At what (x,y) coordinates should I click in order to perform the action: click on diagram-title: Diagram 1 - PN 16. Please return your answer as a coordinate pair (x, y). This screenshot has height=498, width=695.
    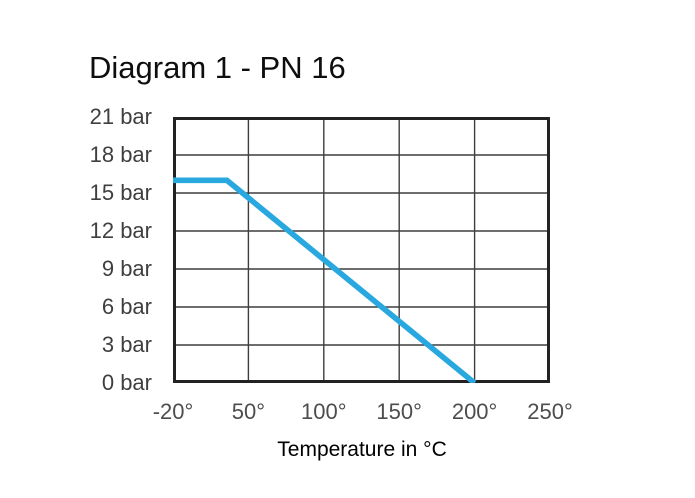
    Looking at the image, I should click on (217, 67).